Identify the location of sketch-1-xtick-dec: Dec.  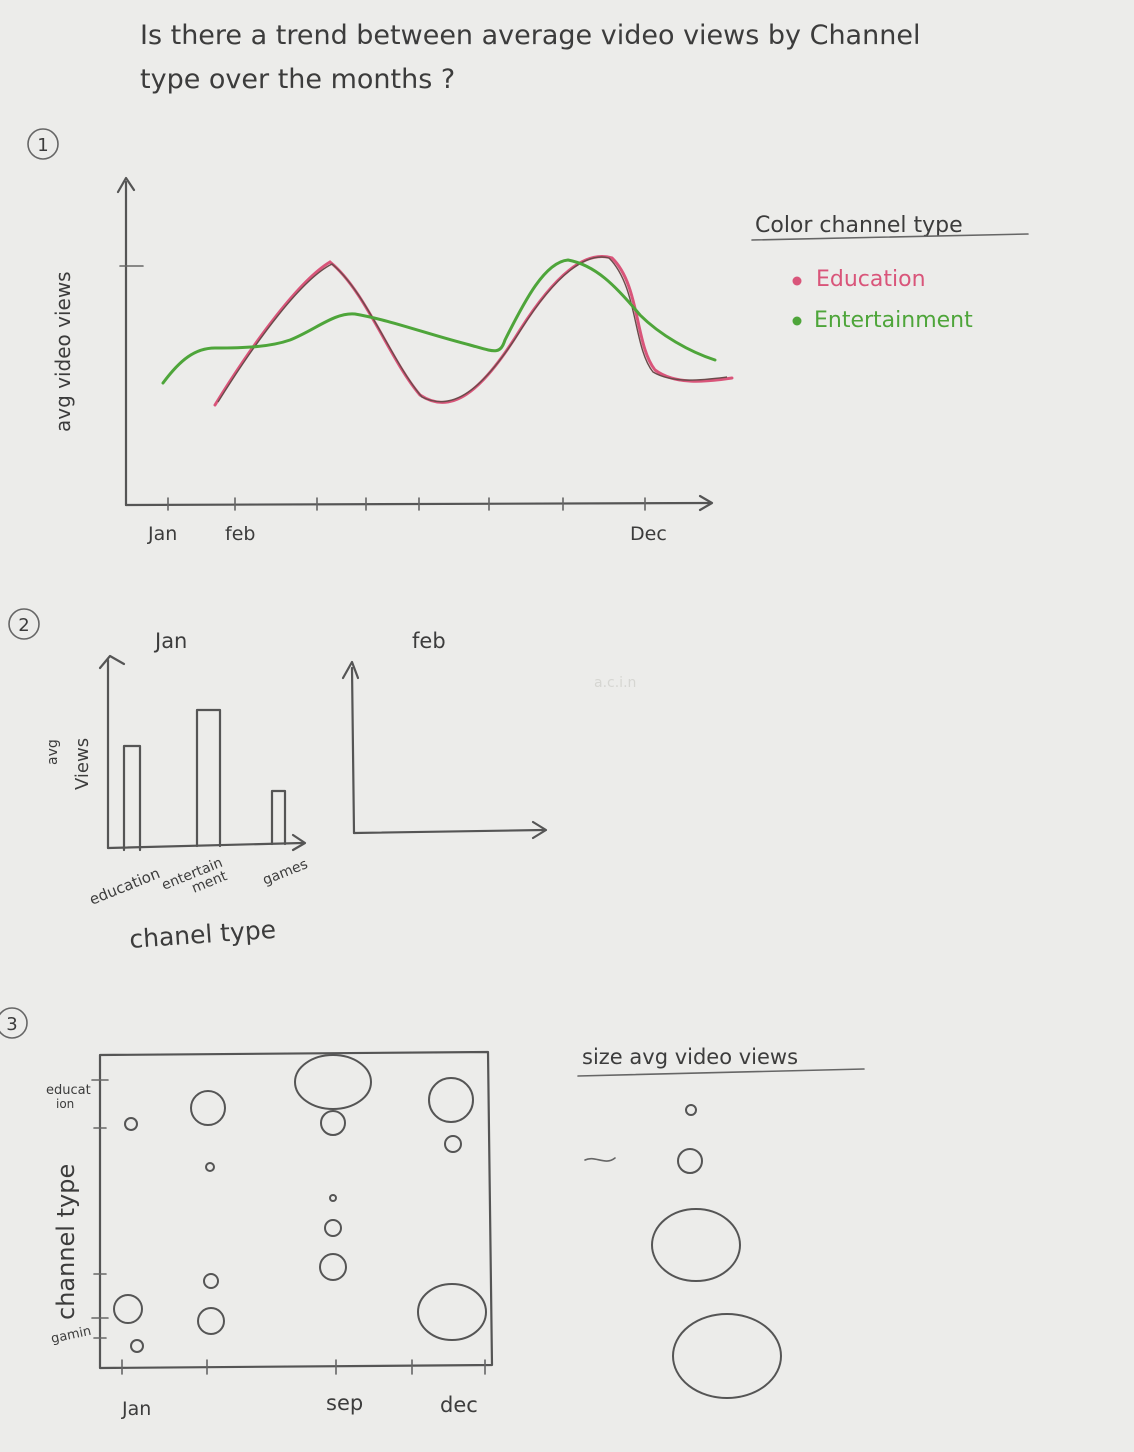
(648, 534).